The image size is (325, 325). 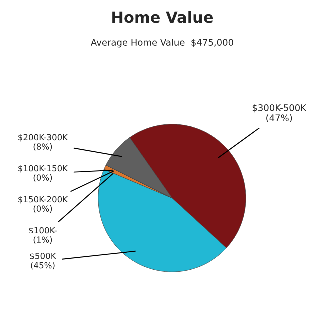 What do you see at coordinates (43, 169) in the screenshot?
I see `legend-label: $100K-150K` at bounding box center [43, 169].